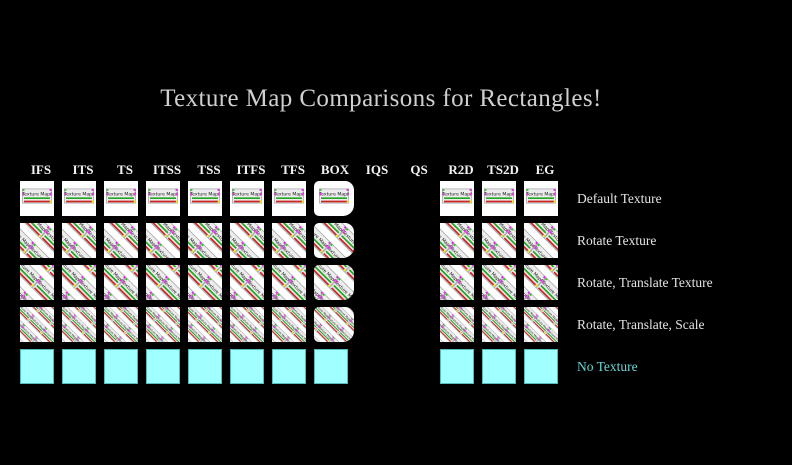 The width and height of the screenshot is (792, 465). I want to click on column-header-qs: QS, so click(419, 169).